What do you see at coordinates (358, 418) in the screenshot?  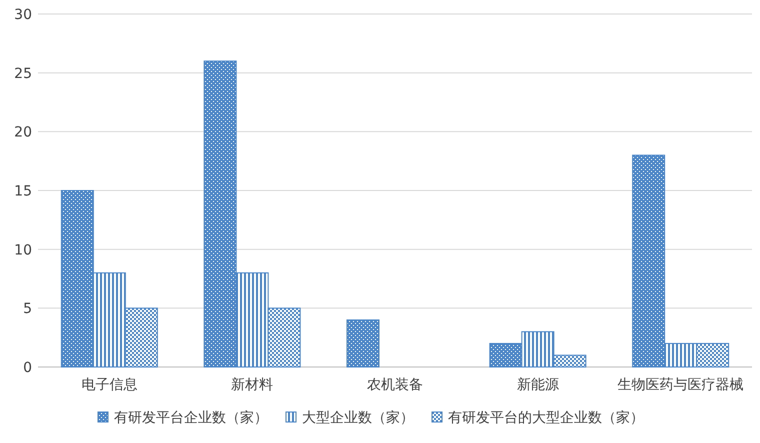 I see `legend-label: 大型企业数（家）` at bounding box center [358, 418].